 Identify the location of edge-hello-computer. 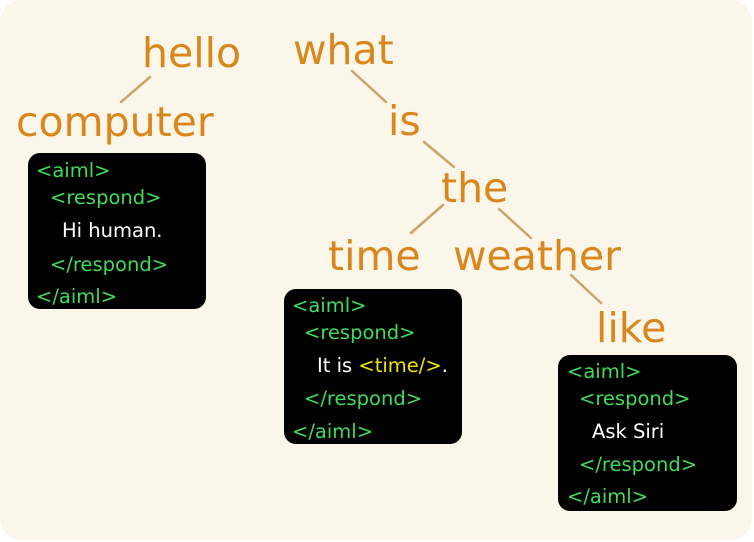
(135, 89).